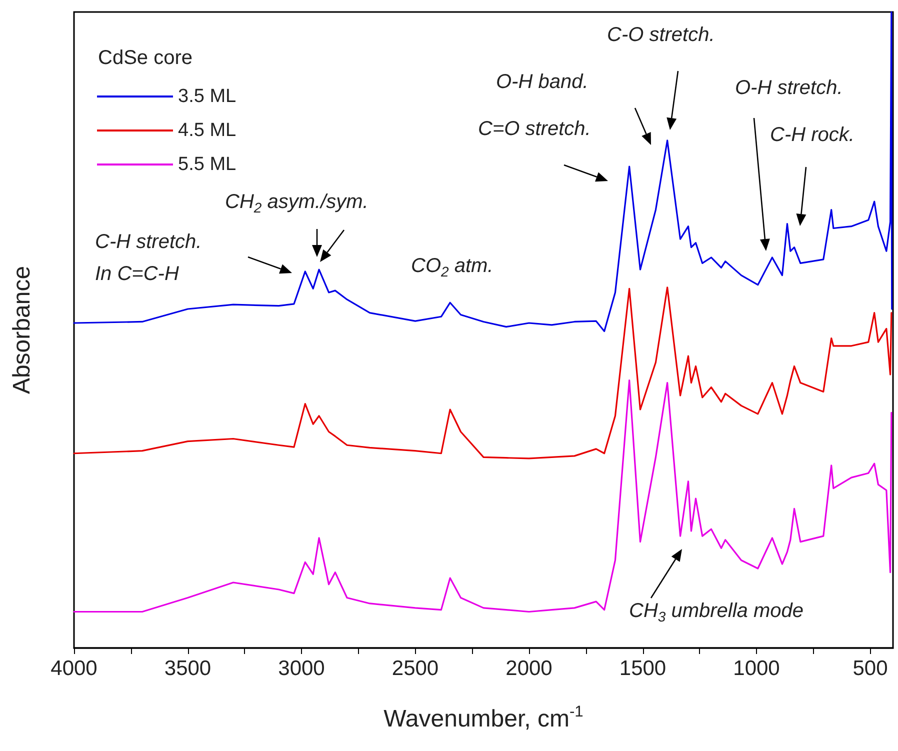 This screenshot has width=898, height=751. Describe the element at coordinates (148, 258) in the screenshot. I see `annotation: C-H stretch. In C=C-H` at that location.